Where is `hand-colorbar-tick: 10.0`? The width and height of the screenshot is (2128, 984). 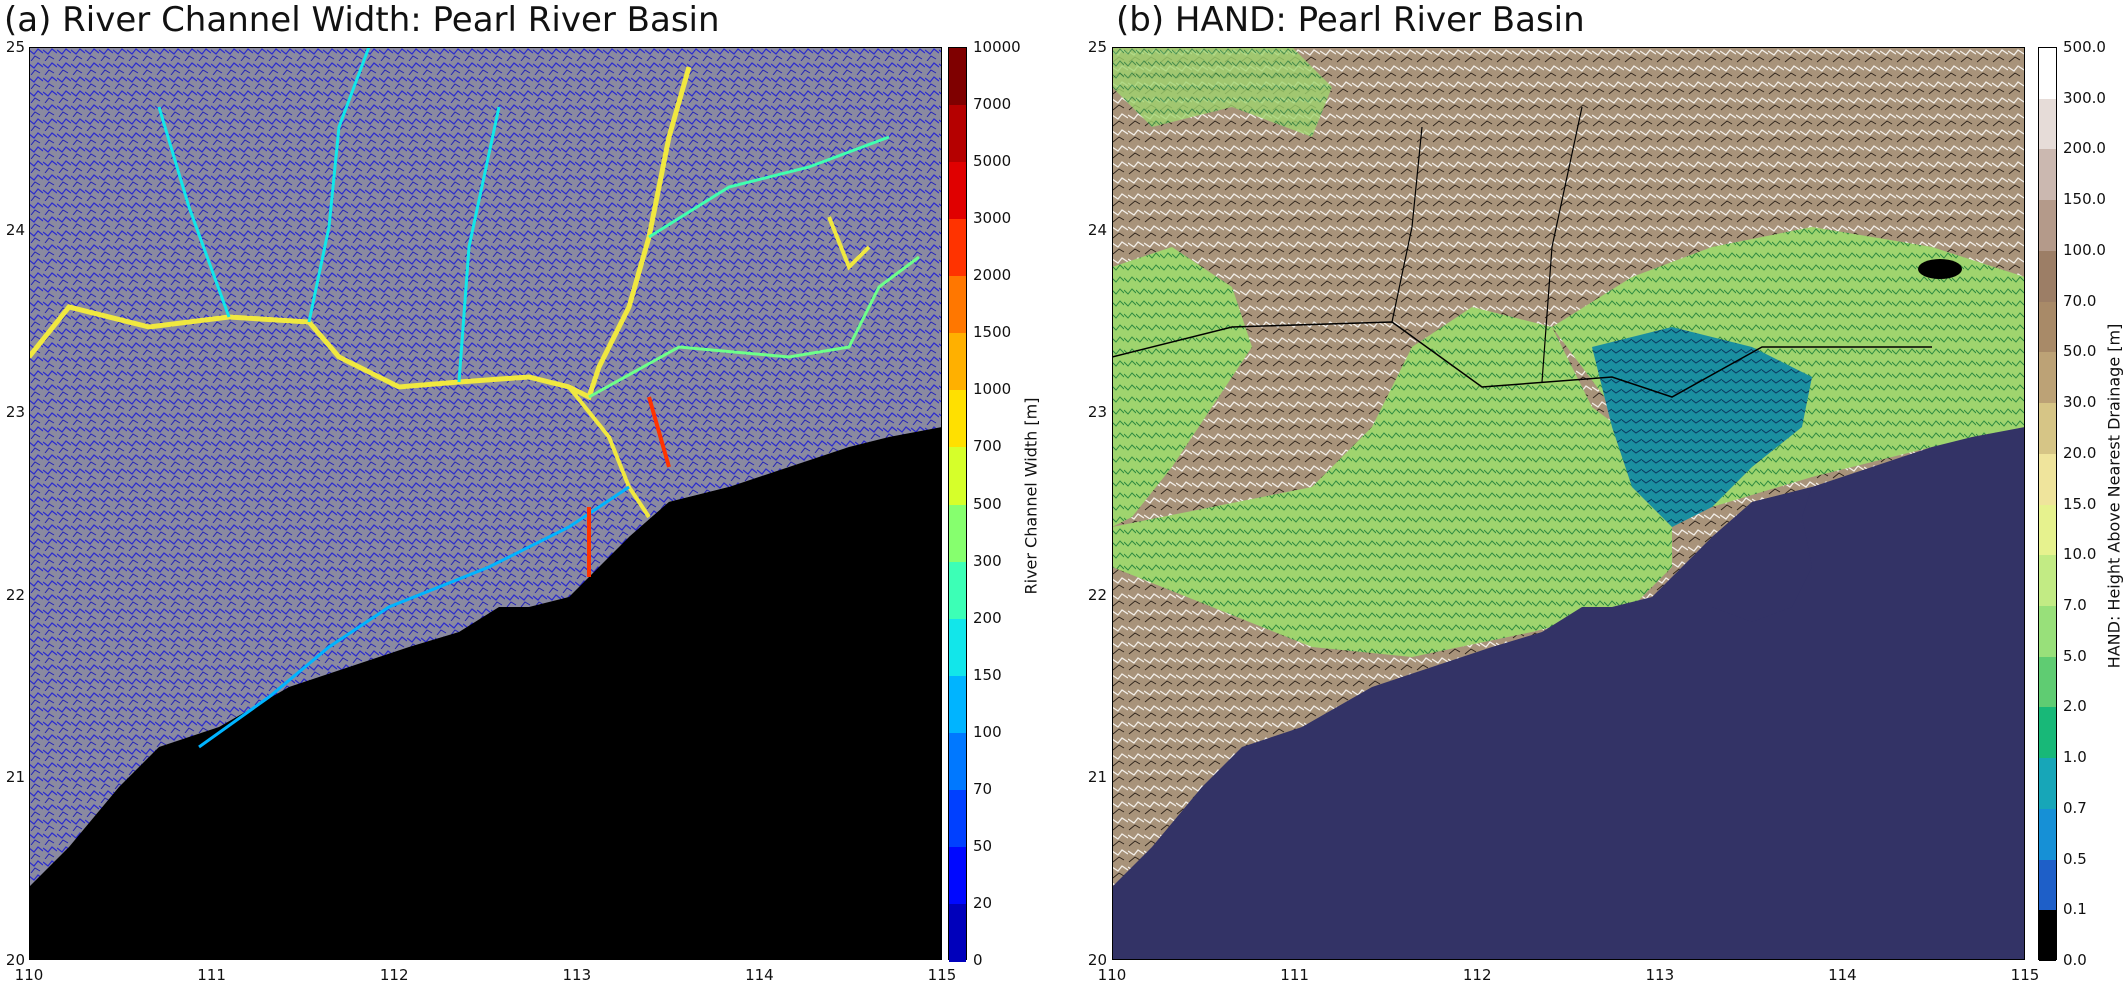
hand-colorbar-tick: 10.0 is located at coordinates (2080, 554).